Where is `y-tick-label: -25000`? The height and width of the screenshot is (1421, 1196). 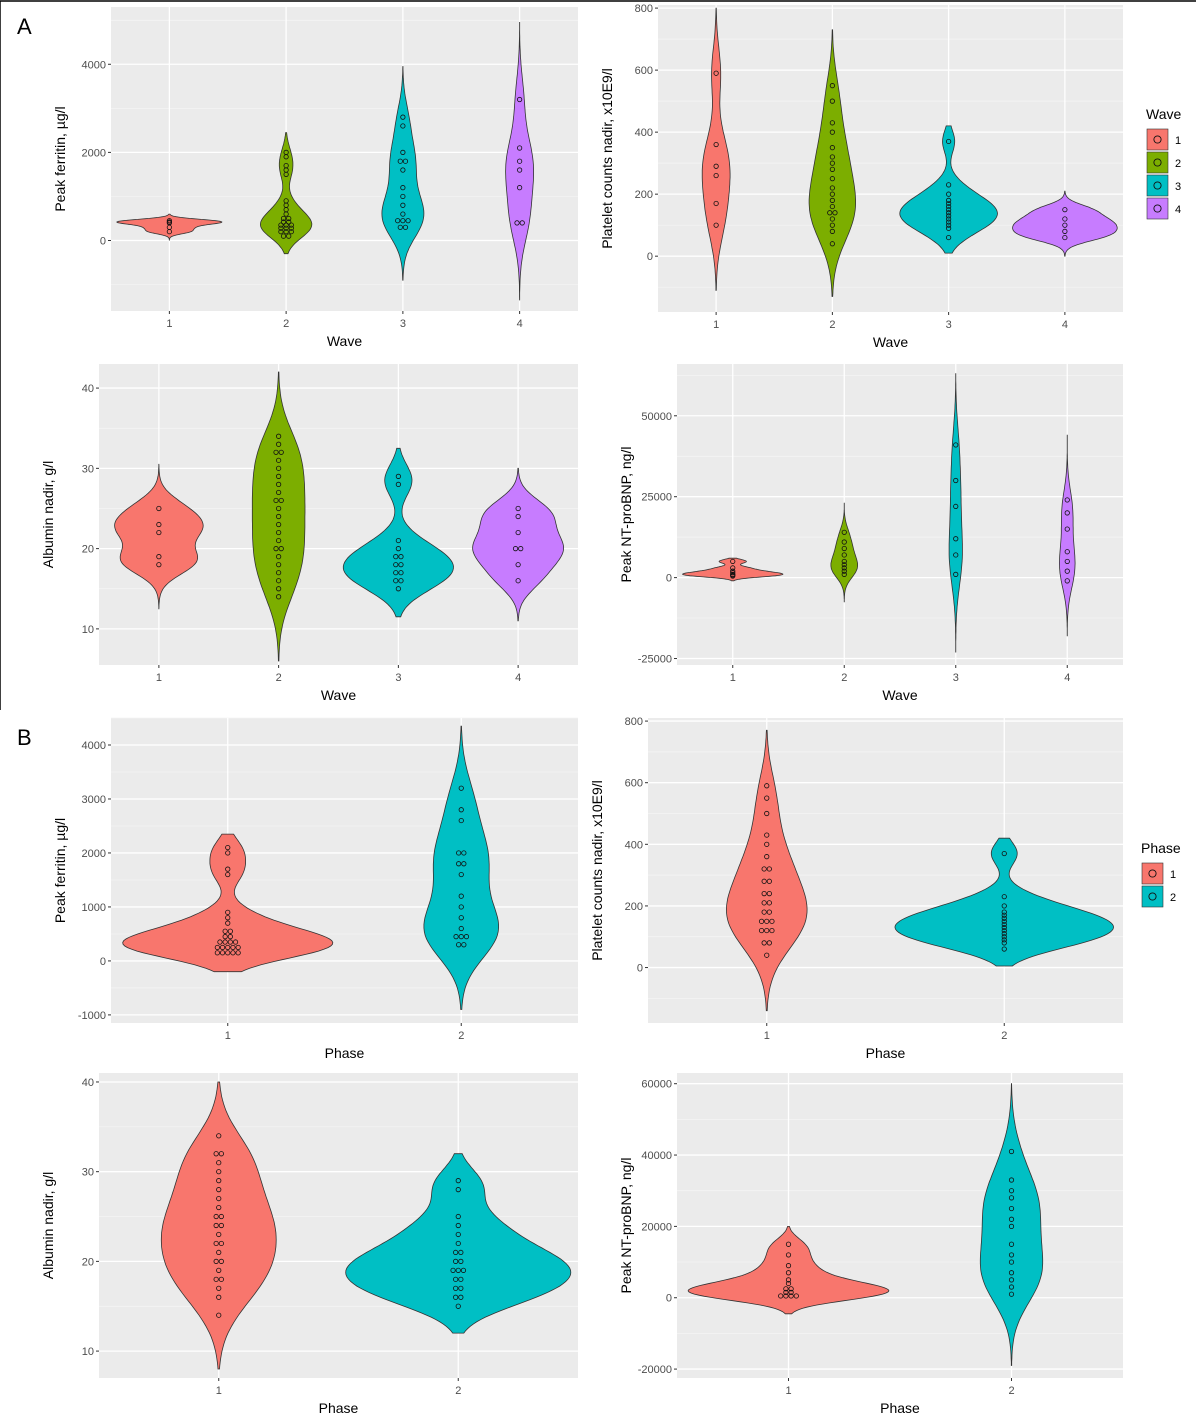
y-tick-label: -25000 is located at coordinates (655, 660).